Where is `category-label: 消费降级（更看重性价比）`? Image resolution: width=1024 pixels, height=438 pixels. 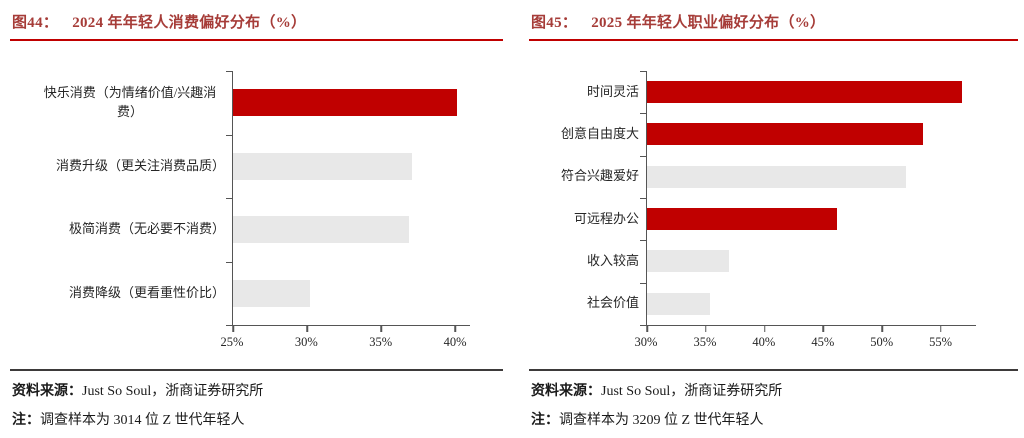
category-label: 消费降级（更看重性价比） is located at coordinates (146, 292).